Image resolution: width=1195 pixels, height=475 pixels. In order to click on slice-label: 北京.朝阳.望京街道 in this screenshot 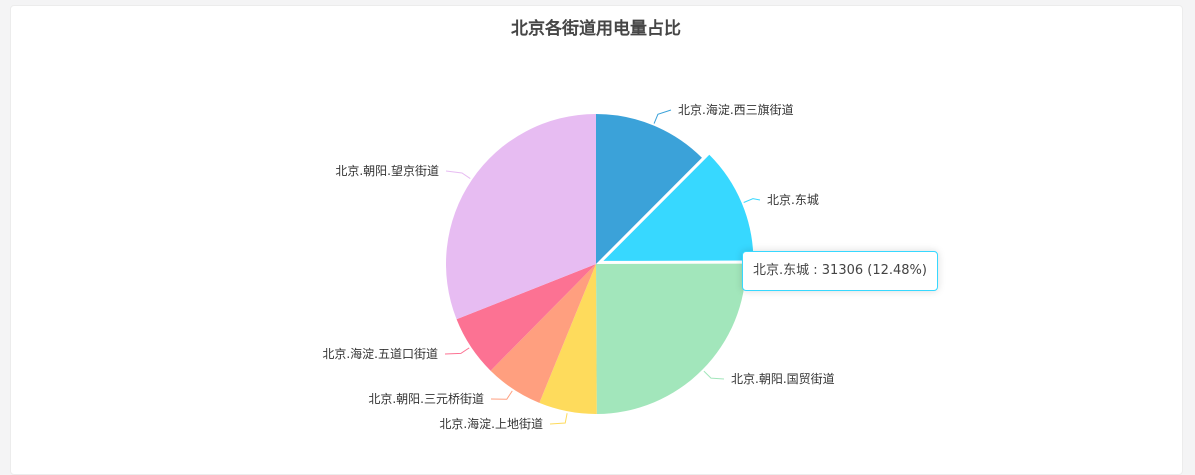, I will do `click(387, 171)`.